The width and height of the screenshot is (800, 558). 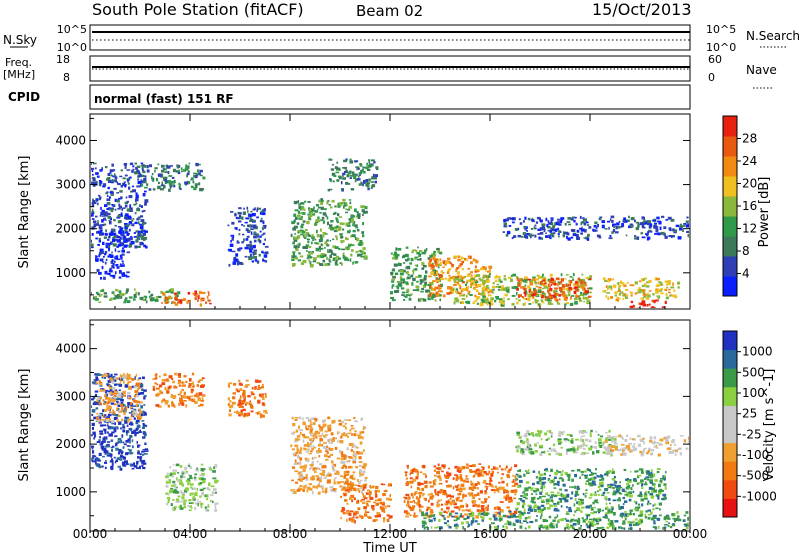 I want to click on y-tick-label: 2000, so click(x=70, y=229).